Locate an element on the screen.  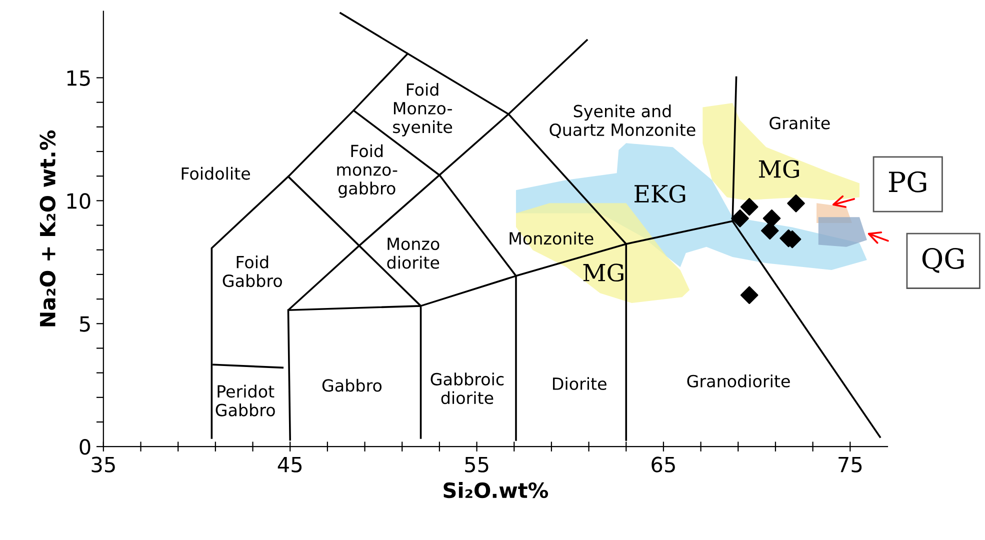
annotation: QG is located at coordinates (943, 261).